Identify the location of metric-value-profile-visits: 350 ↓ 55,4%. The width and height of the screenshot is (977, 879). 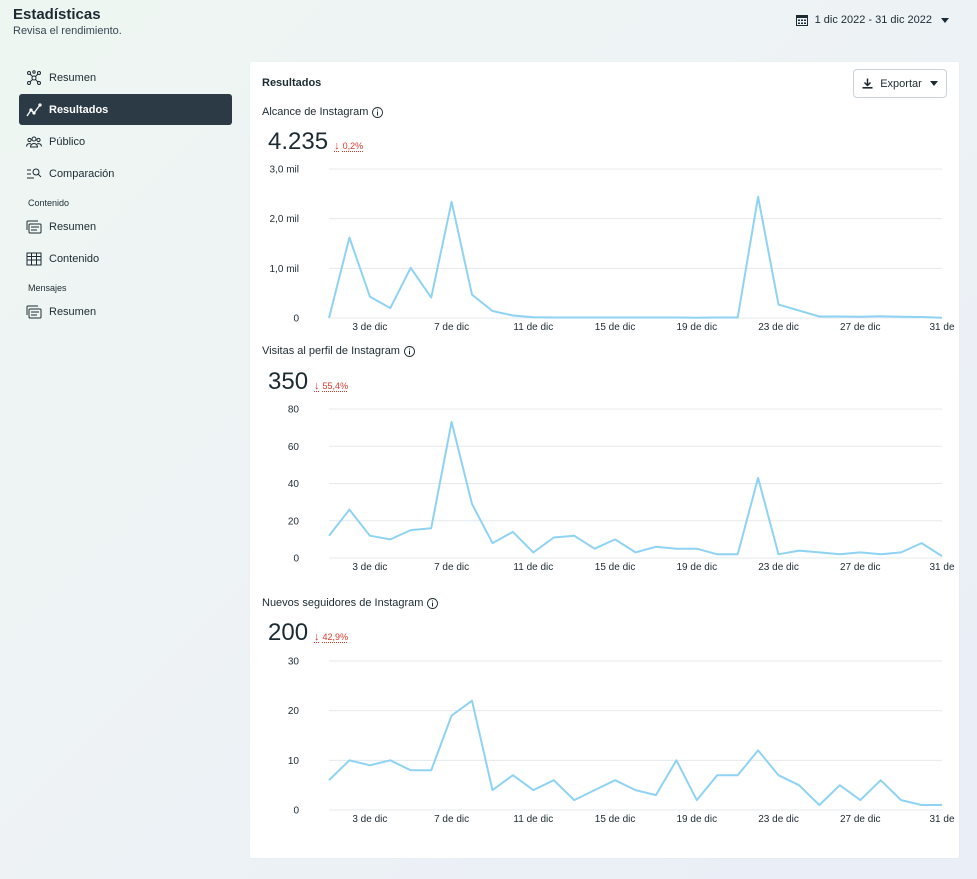
(308, 382).